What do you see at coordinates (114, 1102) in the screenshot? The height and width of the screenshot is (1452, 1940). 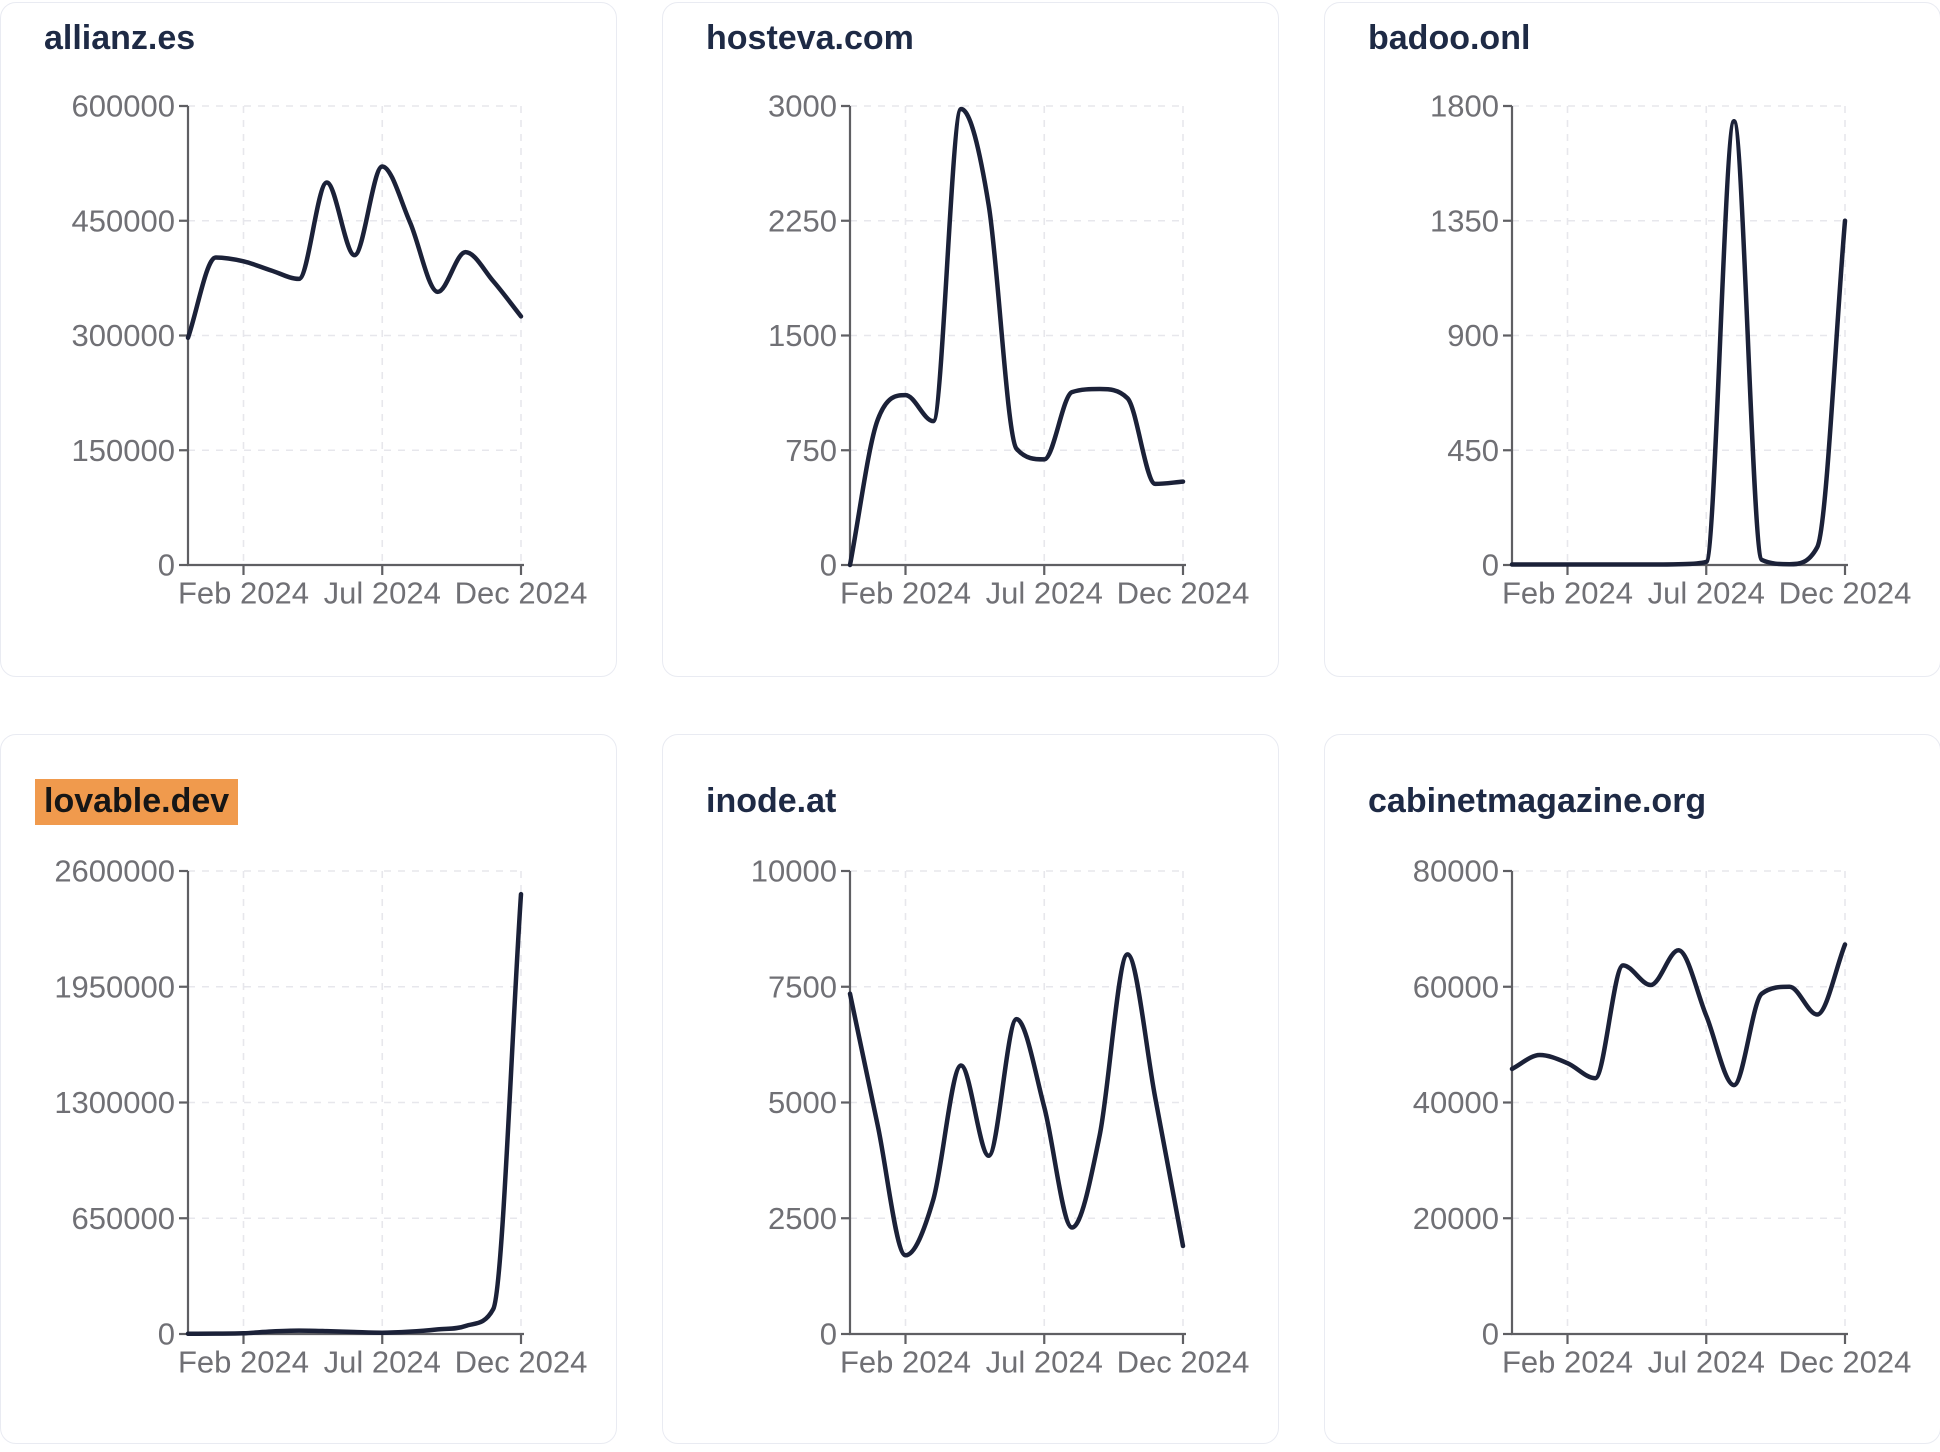 I see `y-tick-label: 1300000` at bounding box center [114, 1102].